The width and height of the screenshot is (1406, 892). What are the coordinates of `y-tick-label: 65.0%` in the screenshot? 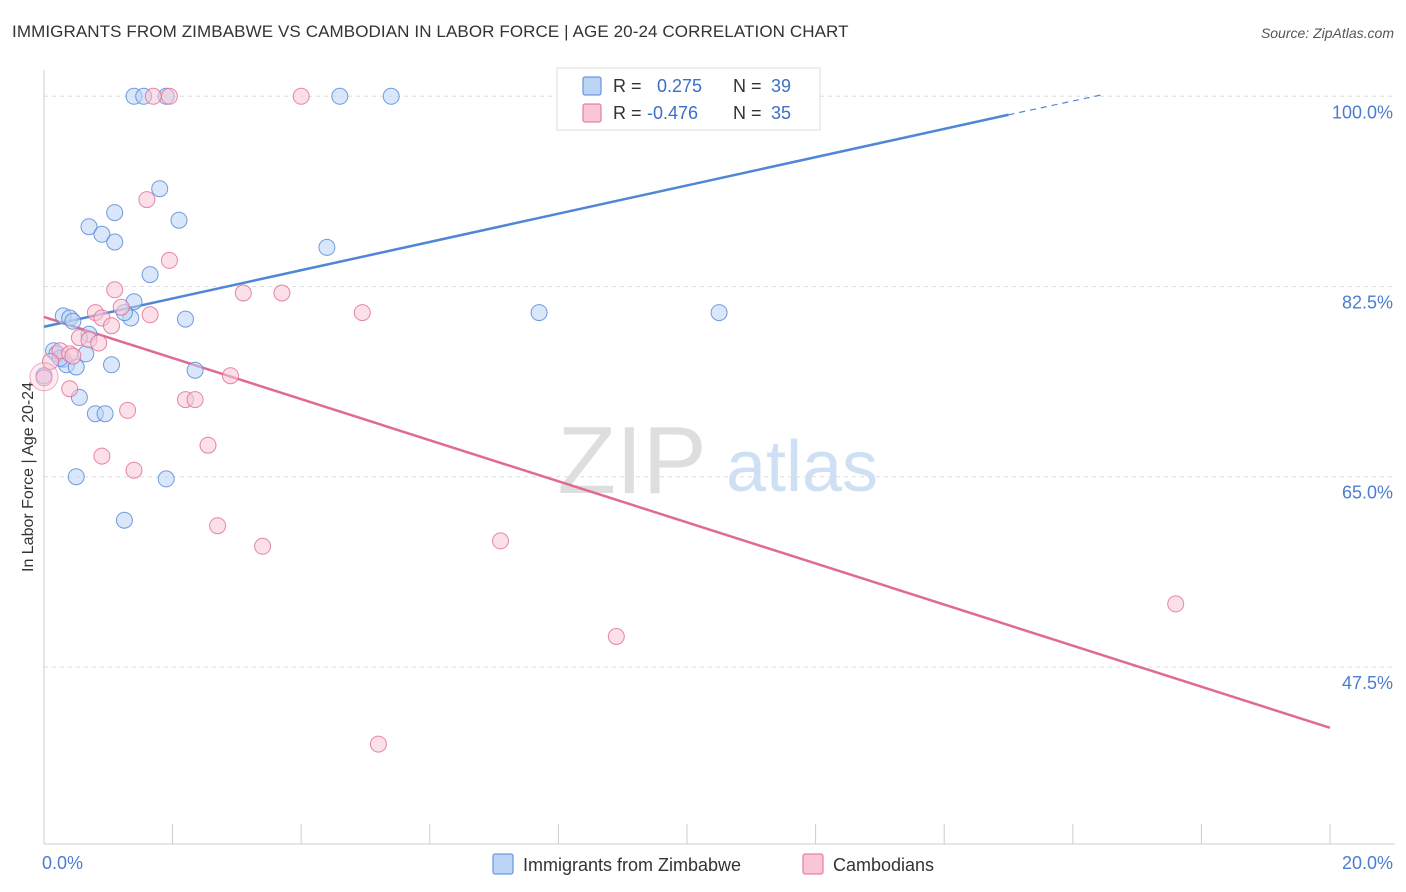 It's located at (1367, 493).